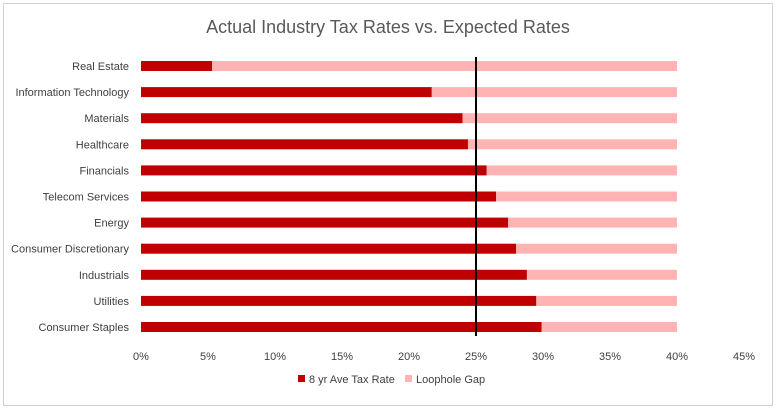 The width and height of the screenshot is (778, 411). I want to click on x-tick-label: 40%, so click(677, 357).